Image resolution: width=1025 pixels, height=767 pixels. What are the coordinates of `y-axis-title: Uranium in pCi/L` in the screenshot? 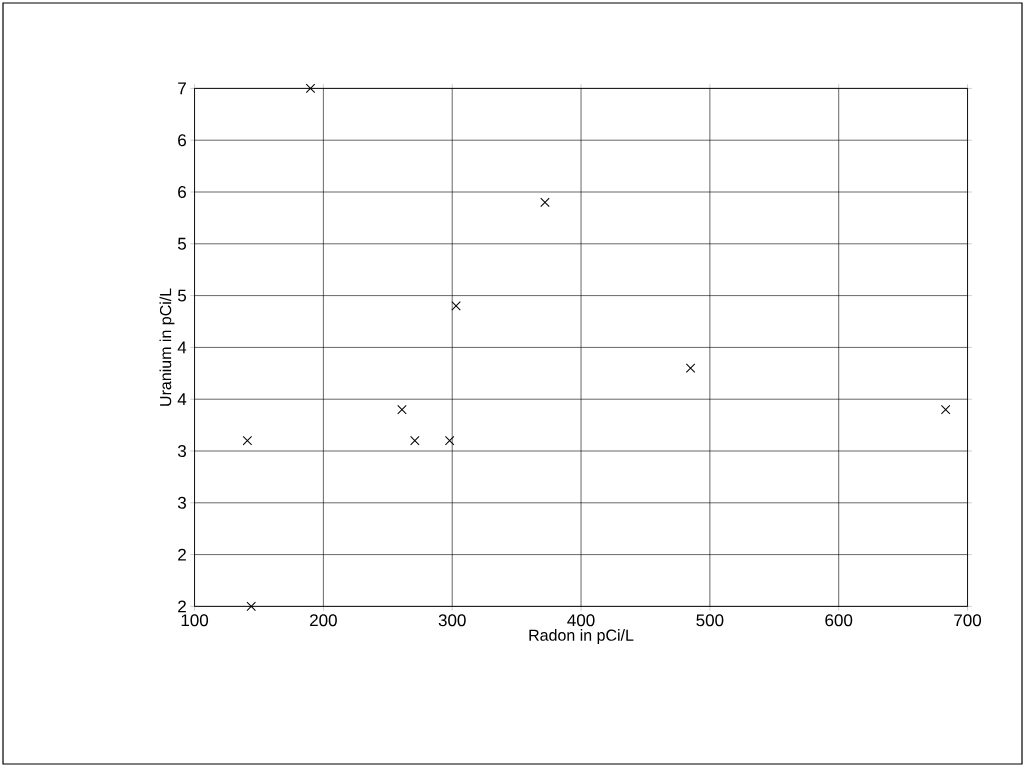 It's located at (167, 347).